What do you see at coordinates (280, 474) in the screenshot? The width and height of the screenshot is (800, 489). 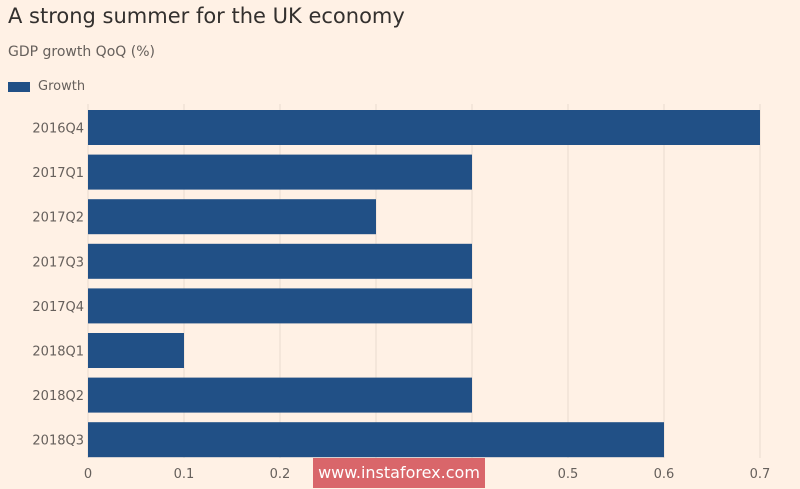 I see `x-tick-label: 0.2` at bounding box center [280, 474].